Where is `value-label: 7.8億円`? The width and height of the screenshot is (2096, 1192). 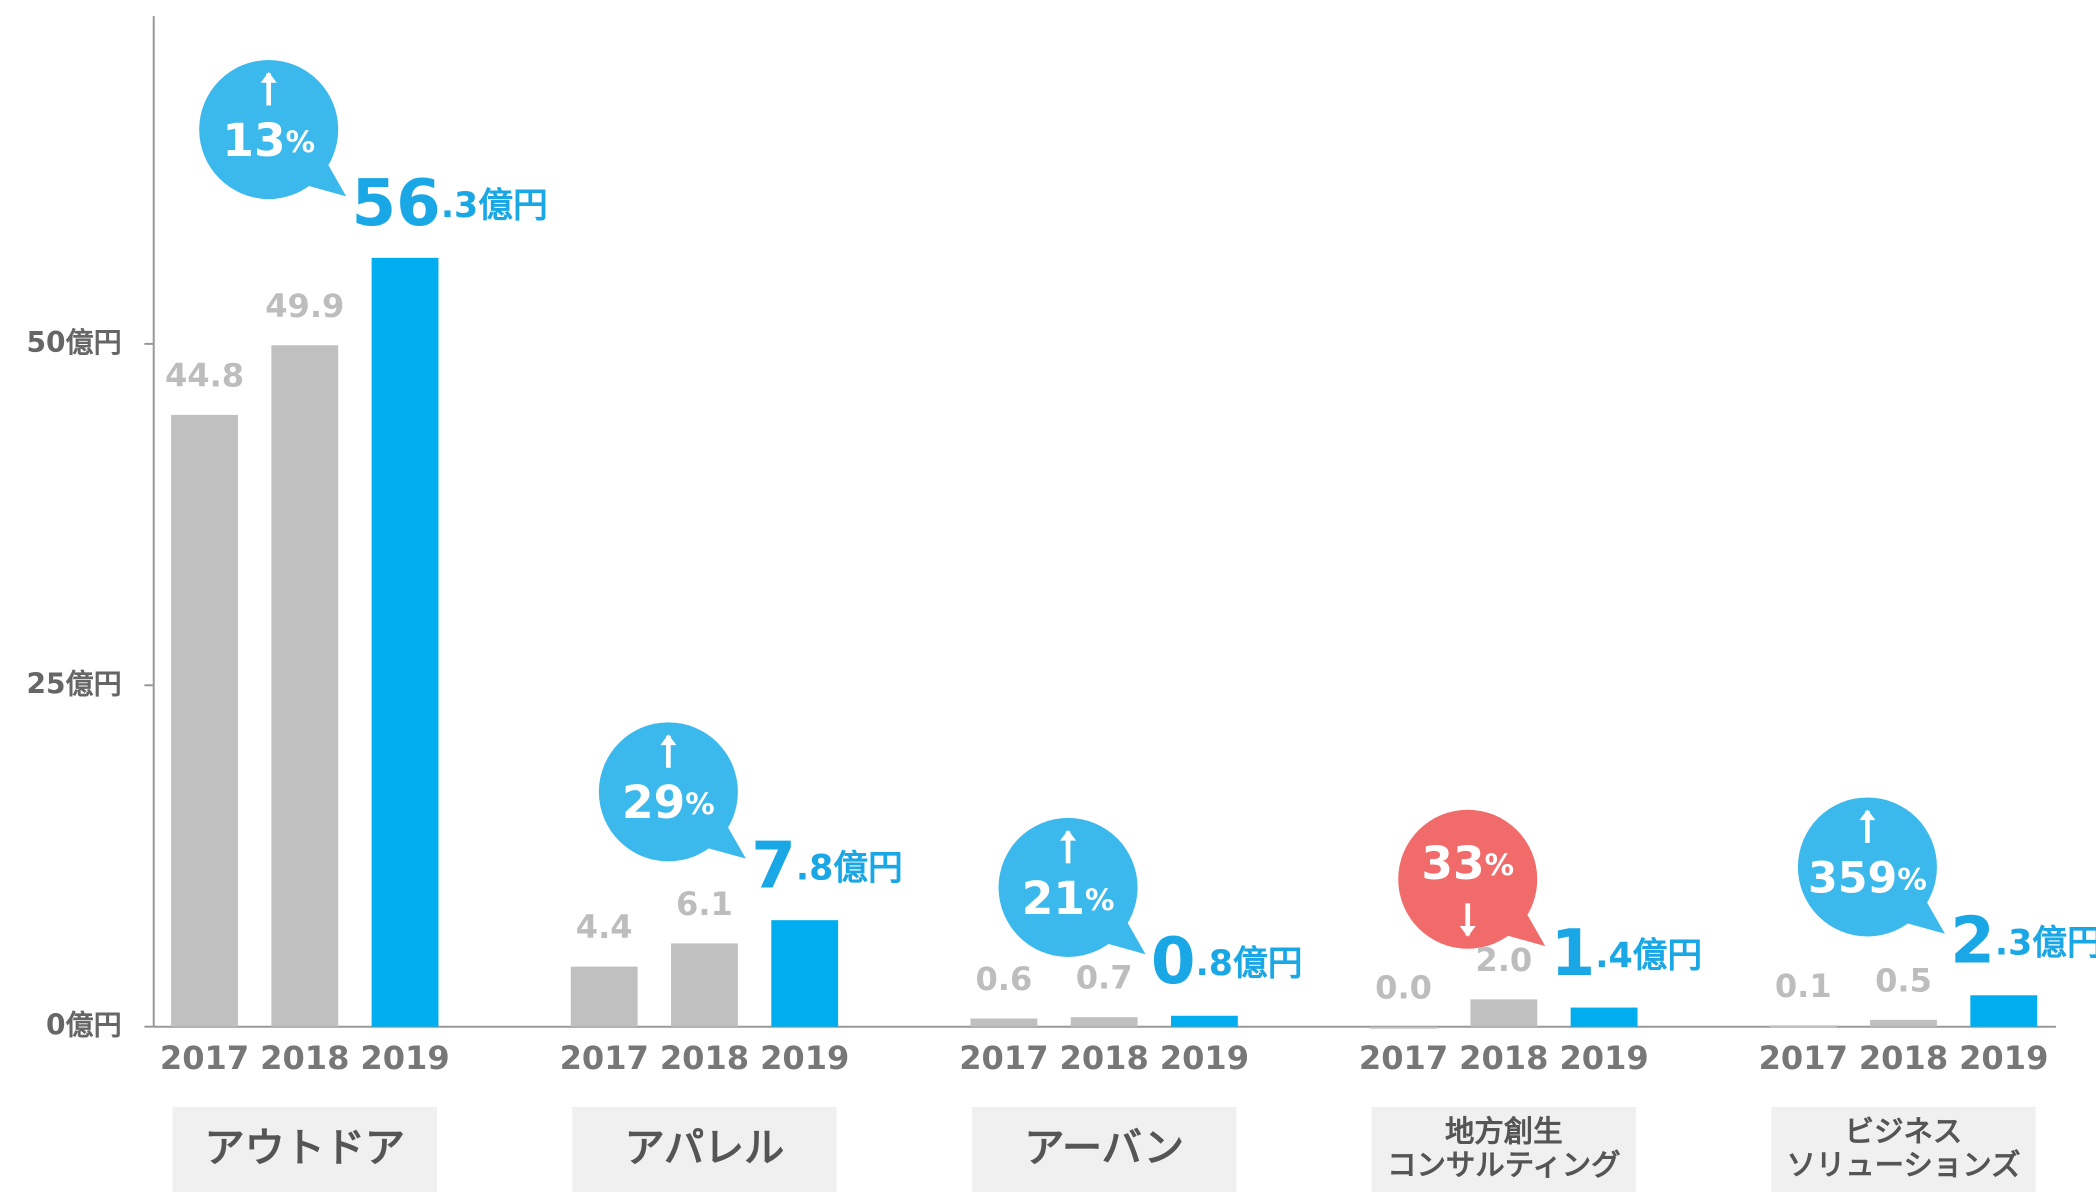 value-label: 7.8億円 is located at coordinates (827, 865).